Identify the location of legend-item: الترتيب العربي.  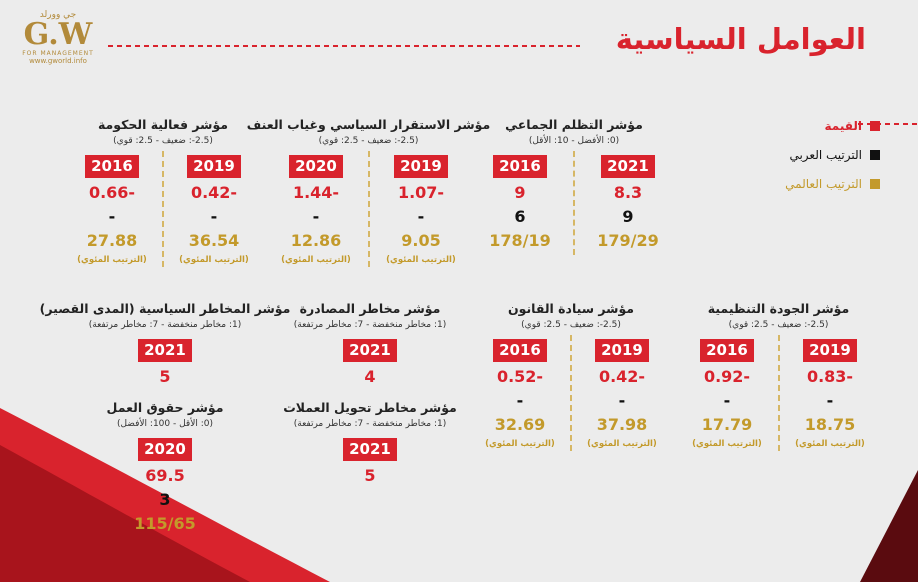
(834, 155).